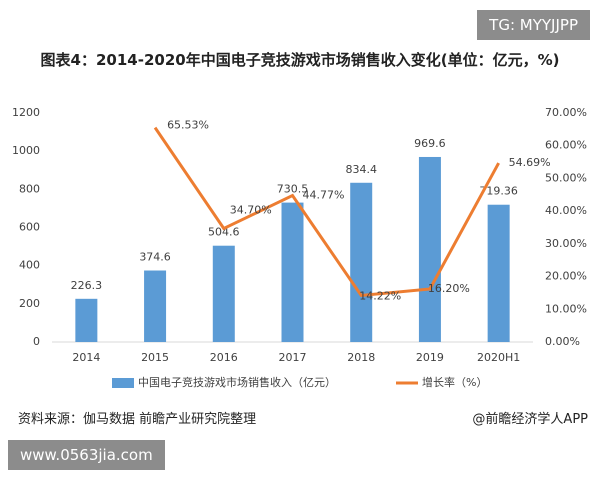 This screenshot has height=480, width=600. What do you see at coordinates (300, 60) in the screenshot?
I see `chart-title: 图表4：2014-2020年中国电子竞技游戏市场销售收入变化(单位：亿元，%)` at bounding box center [300, 60].